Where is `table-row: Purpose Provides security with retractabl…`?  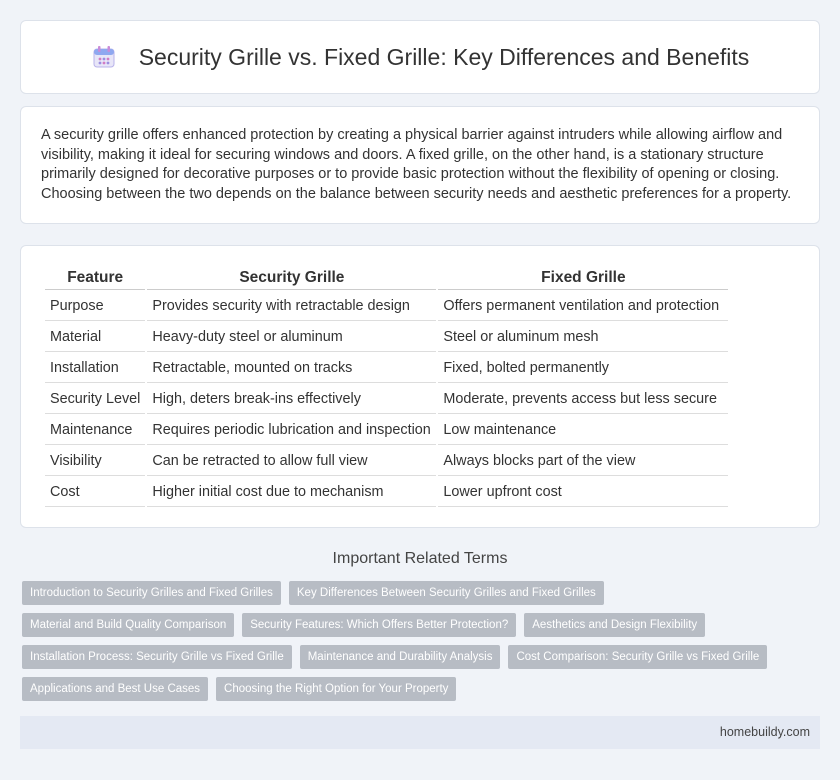 table-row: Purpose Provides security with retractabl… is located at coordinates (387, 305).